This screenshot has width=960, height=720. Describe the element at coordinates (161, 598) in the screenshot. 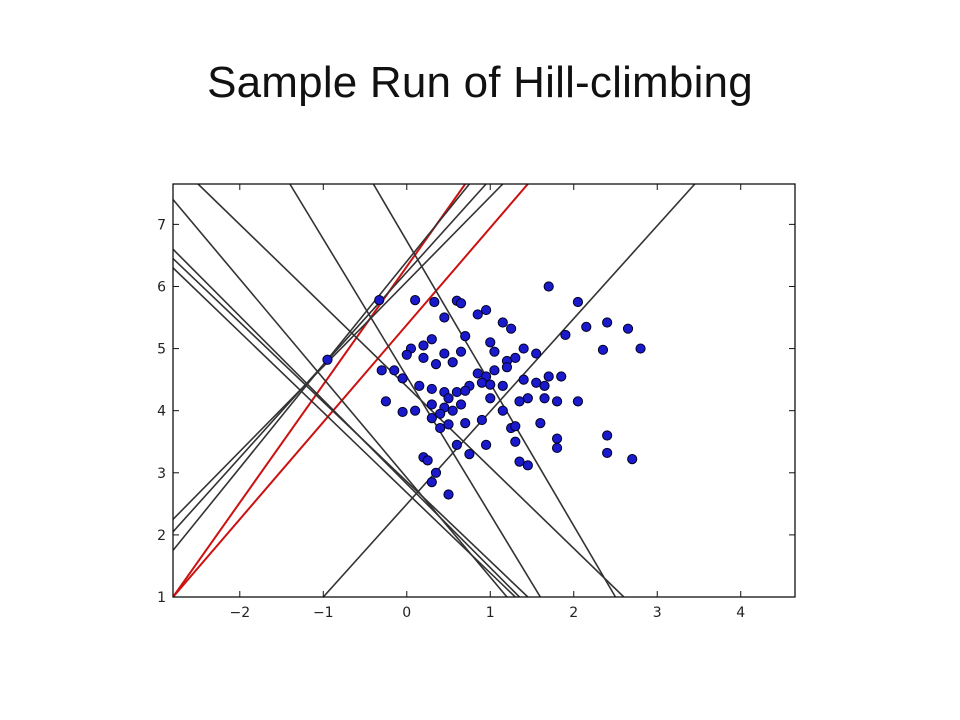

I see `y-tick-label-0: 1` at that location.